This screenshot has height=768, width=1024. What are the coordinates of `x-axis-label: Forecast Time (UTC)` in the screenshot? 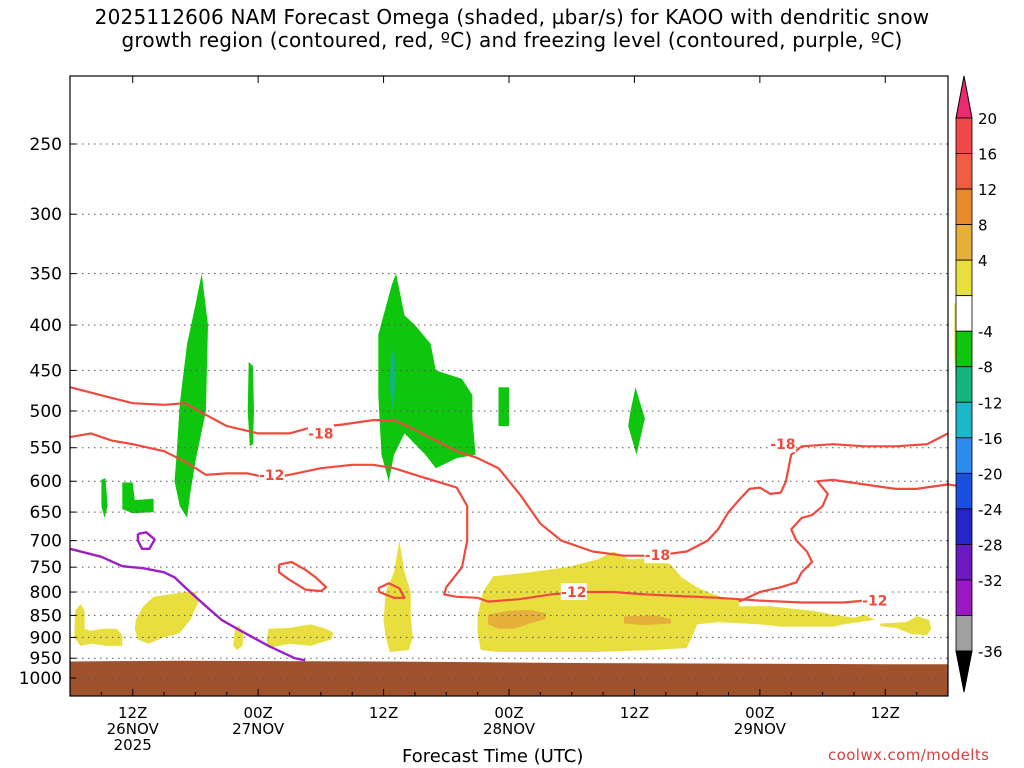 It's located at (493, 756).